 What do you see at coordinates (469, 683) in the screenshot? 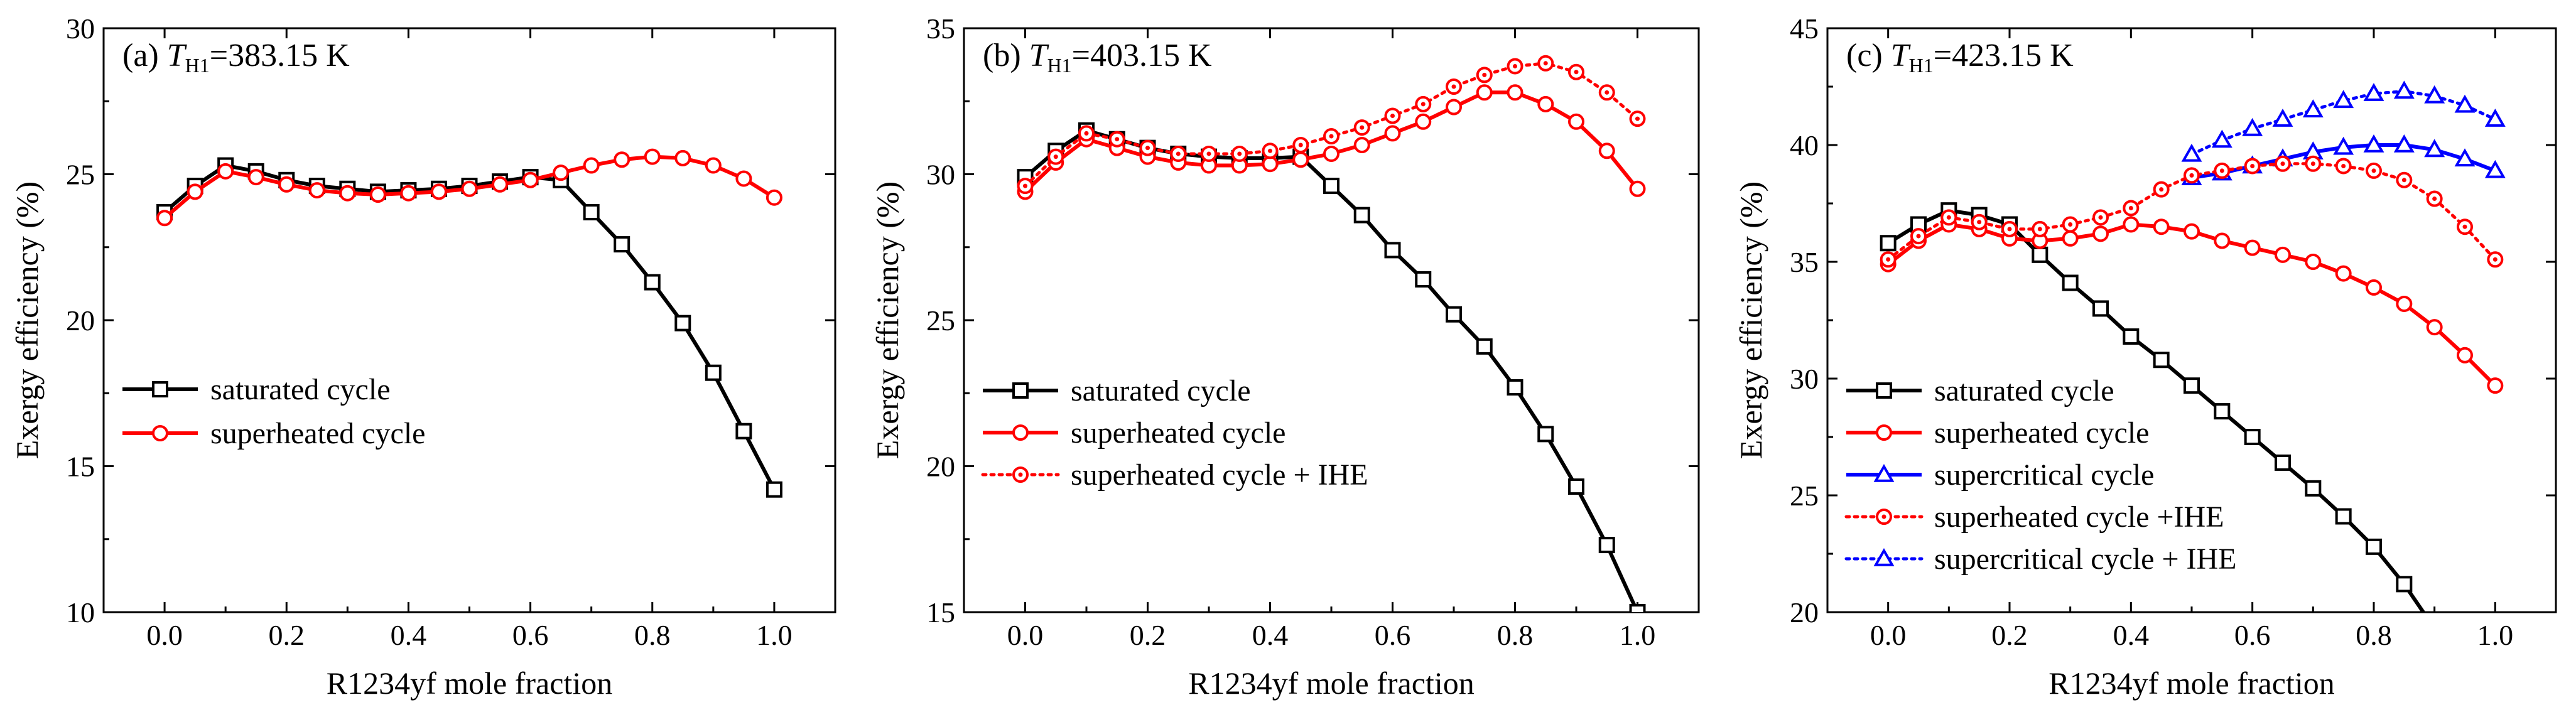
I see `x-axis-title: R1234yf mole fraction` at bounding box center [469, 683].